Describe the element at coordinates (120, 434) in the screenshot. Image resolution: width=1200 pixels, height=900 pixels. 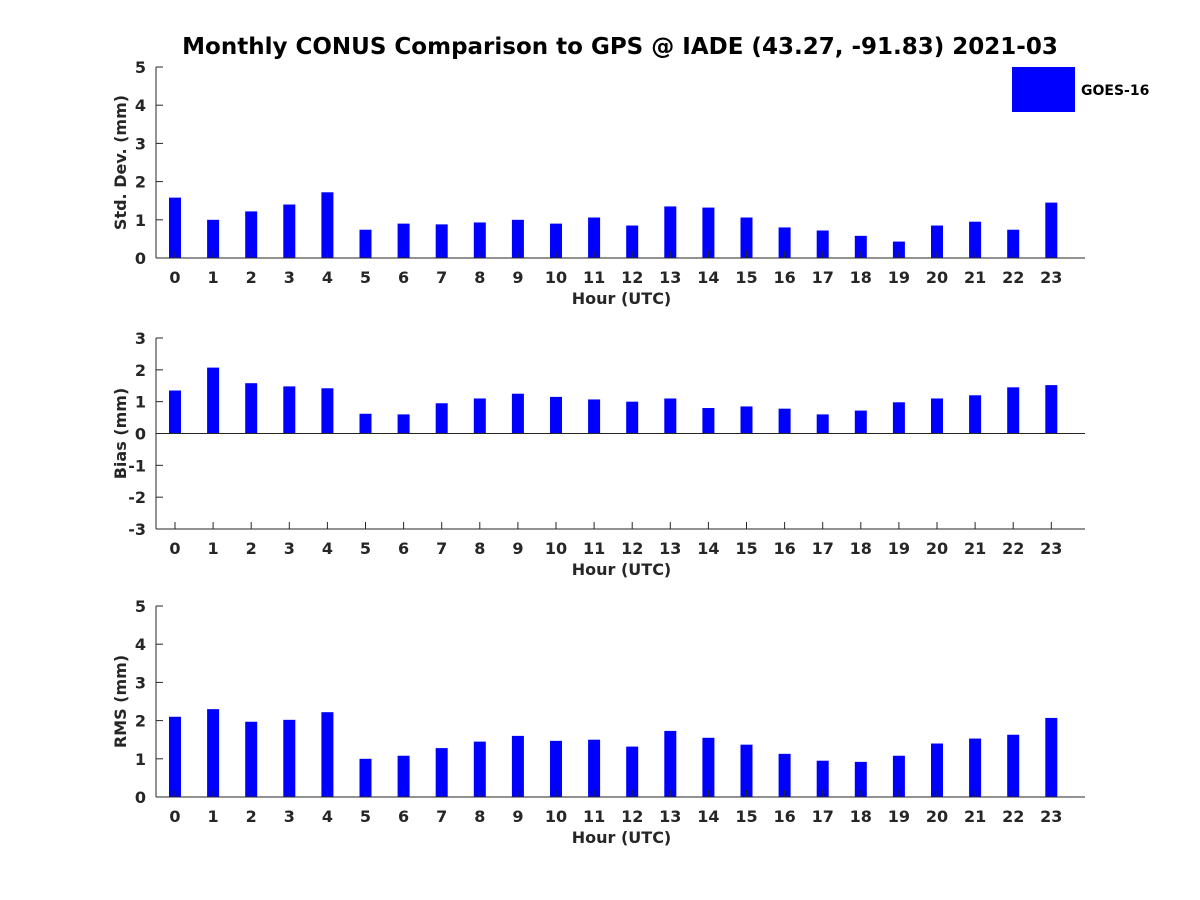
I see `y-axis-label: Bias (mm)` at that location.